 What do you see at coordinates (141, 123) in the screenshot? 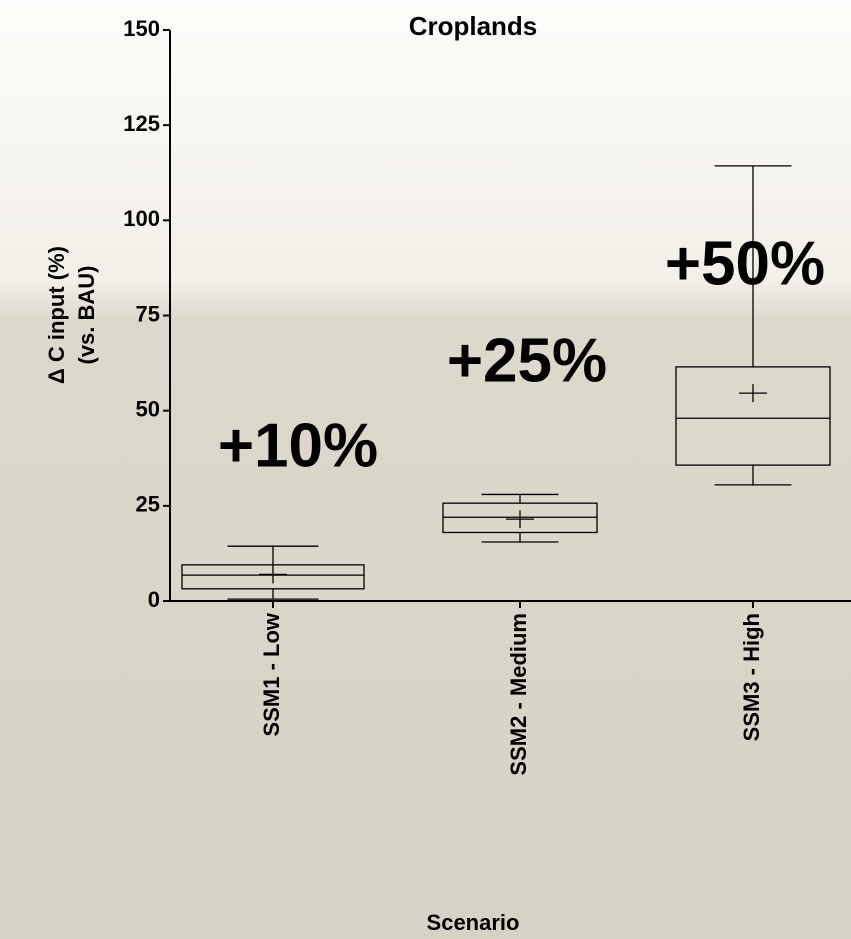
I see `y-tick-label: 125` at bounding box center [141, 123].